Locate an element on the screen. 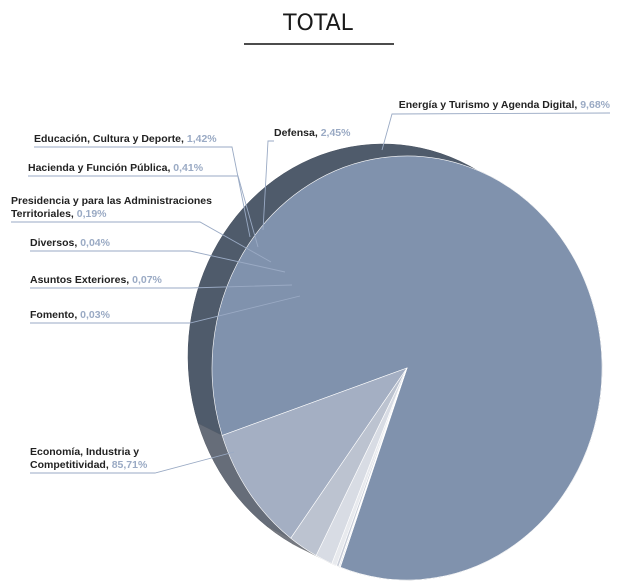 The image size is (620, 581). pie-label-3: Educación, Cultura y Deporte, 1,42% is located at coordinates (125, 139).